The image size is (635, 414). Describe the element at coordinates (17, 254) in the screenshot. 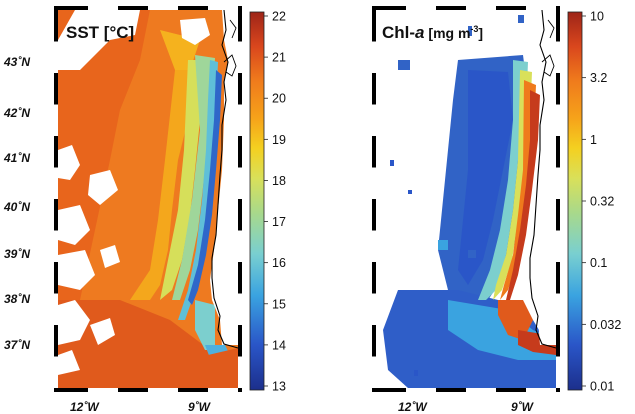

I see `sst-lat-label: 39˚N` at that location.